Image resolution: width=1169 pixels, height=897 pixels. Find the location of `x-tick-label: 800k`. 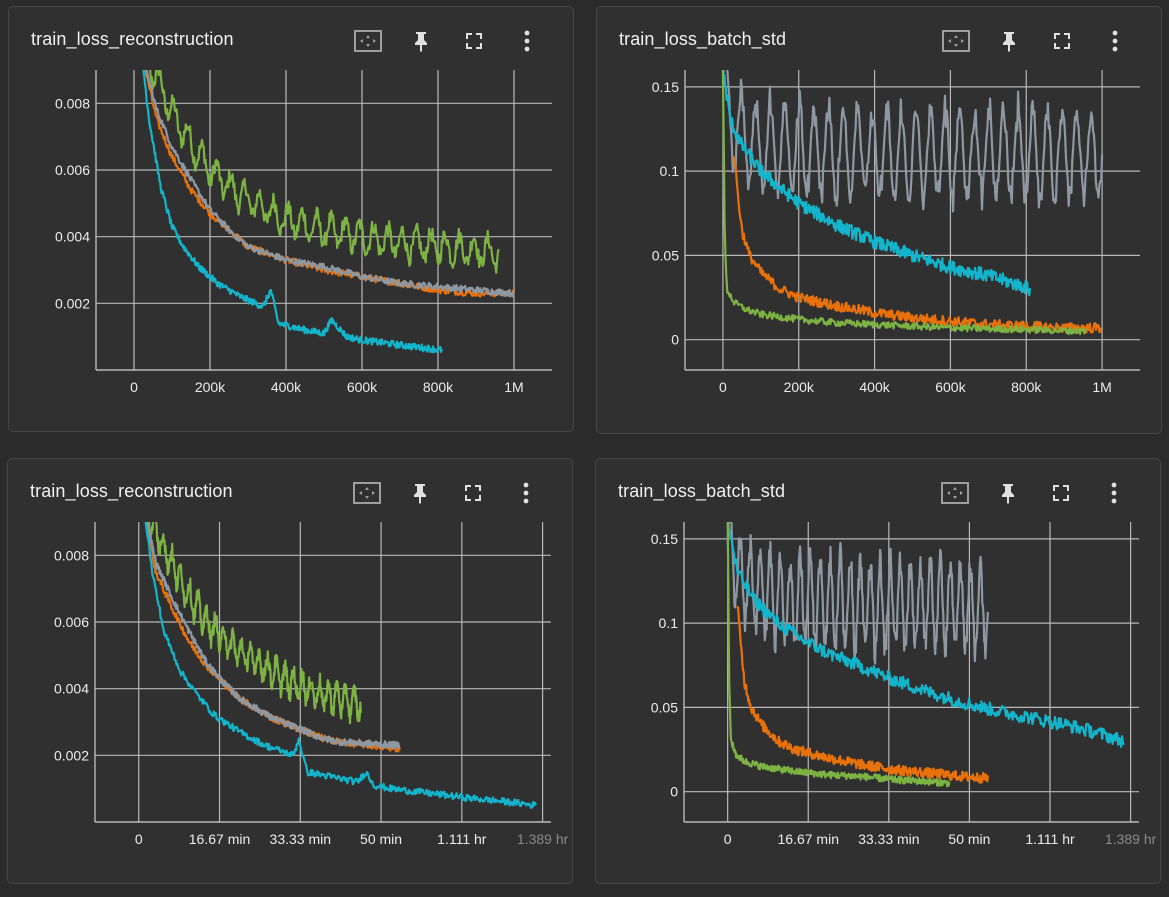

x-tick-label: 800k is located at coordinates (1026, 387).